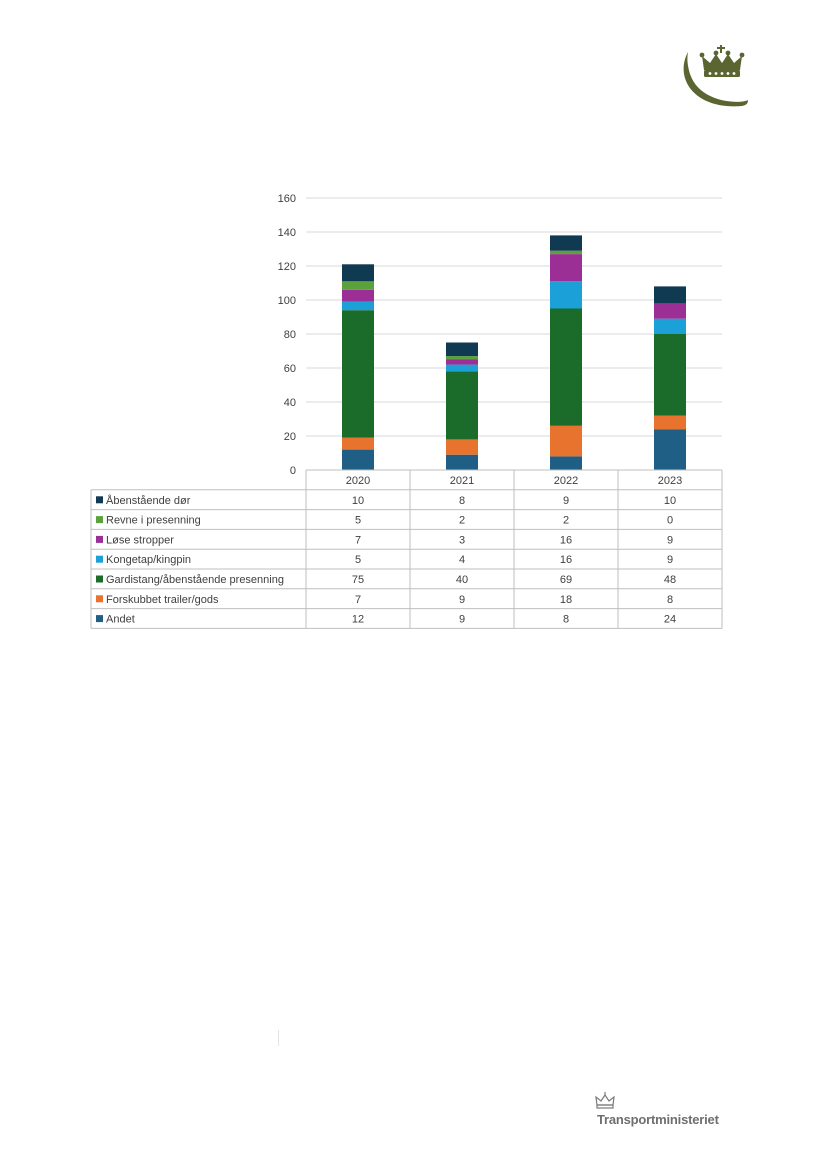 The width and height of the screenshot is (827, 1169). I want to click on footer-brand: Transportministeriet, so click(670, 1112).